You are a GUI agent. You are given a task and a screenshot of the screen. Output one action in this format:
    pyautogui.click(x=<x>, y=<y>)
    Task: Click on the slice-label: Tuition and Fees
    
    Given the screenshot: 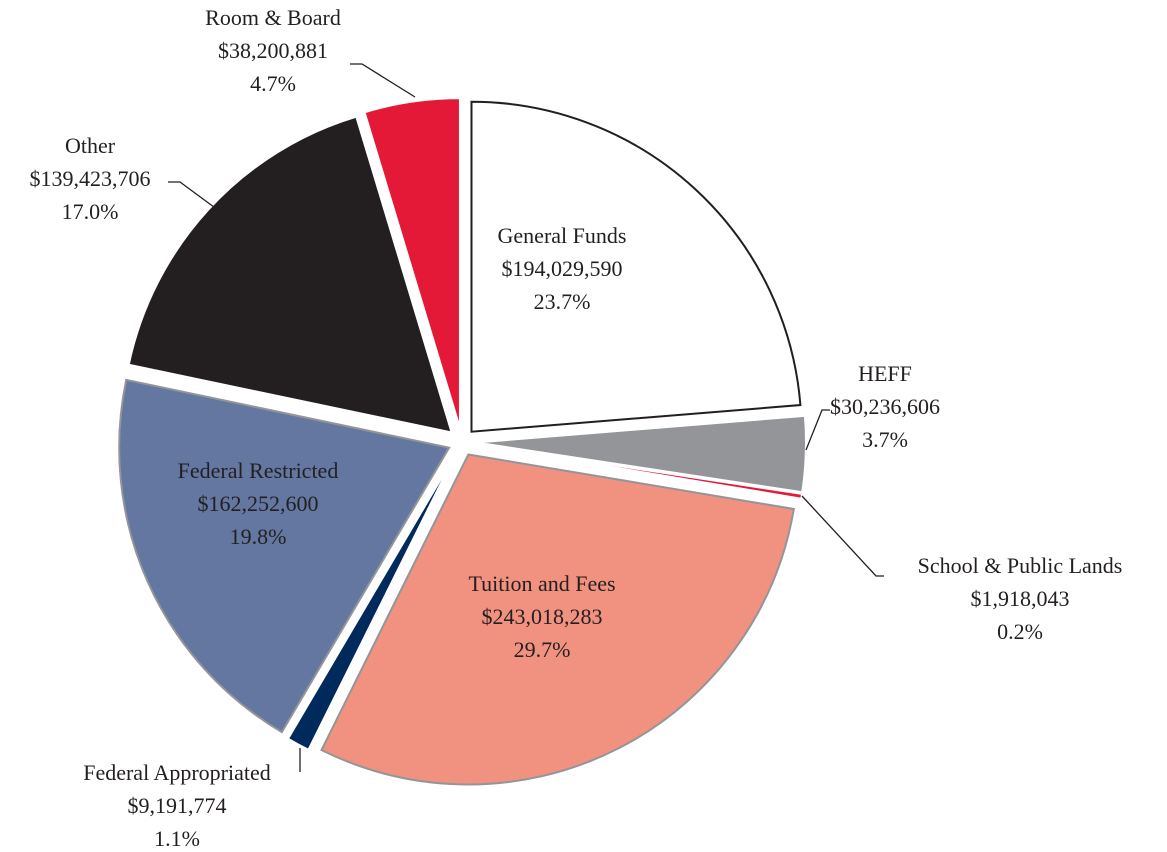 What is the action you would take?
    pyautogui.click(x=541, y=583)
    